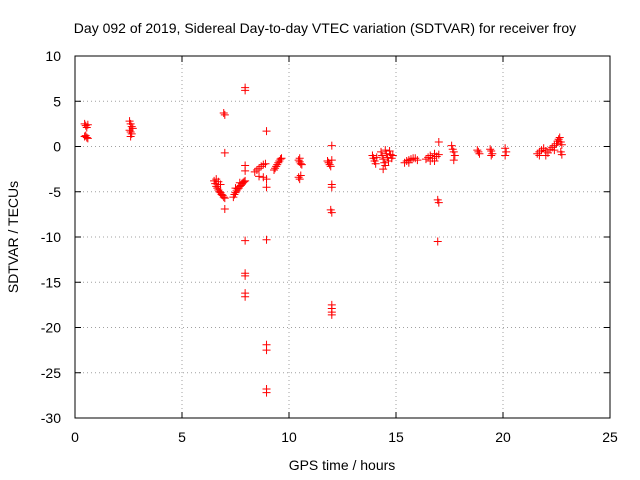 The image size is (640, 480). Describe the element at coordinates (13, 237) in the screenshot. I see `y-axis-label: SDTVAR / TECUs` at that location.